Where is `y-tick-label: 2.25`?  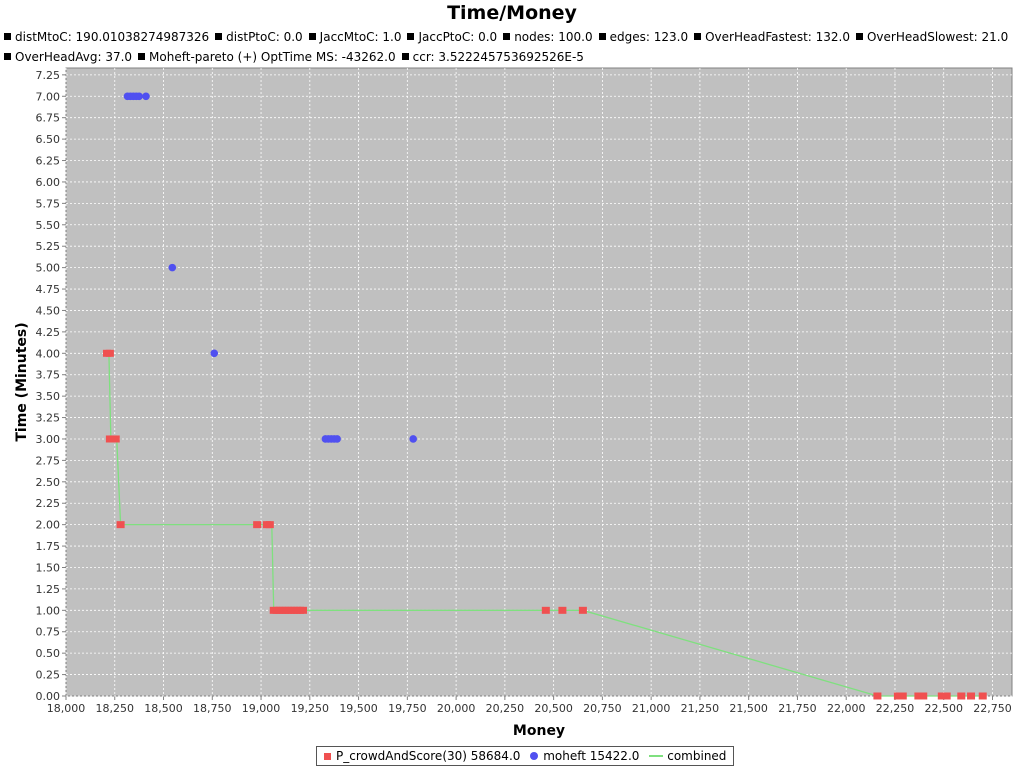
y-tick-label: 2.25 is located at coordinates (48, 503).